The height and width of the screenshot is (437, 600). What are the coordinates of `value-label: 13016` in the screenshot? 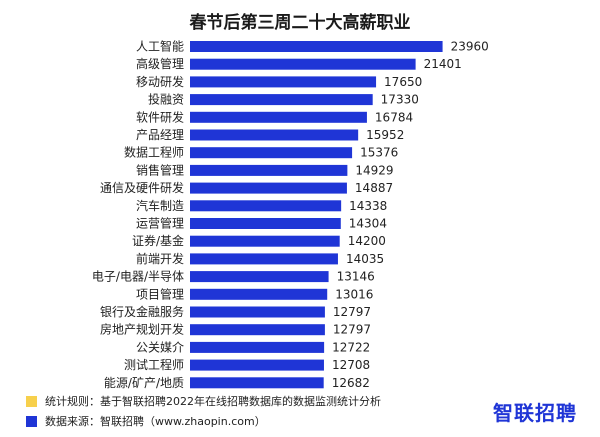 It's located at (354, 294).